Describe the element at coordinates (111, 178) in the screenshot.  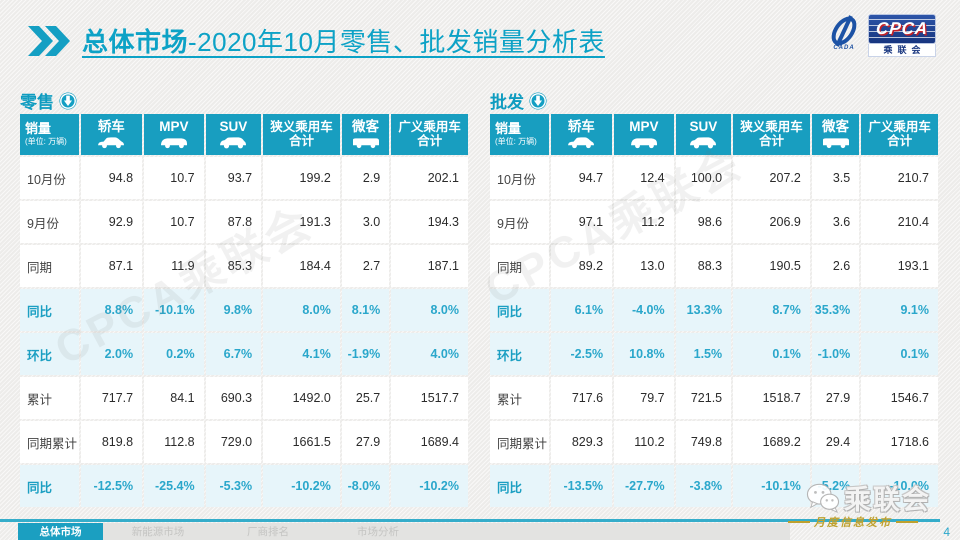
I see `table-cell: 94.8` at that location.